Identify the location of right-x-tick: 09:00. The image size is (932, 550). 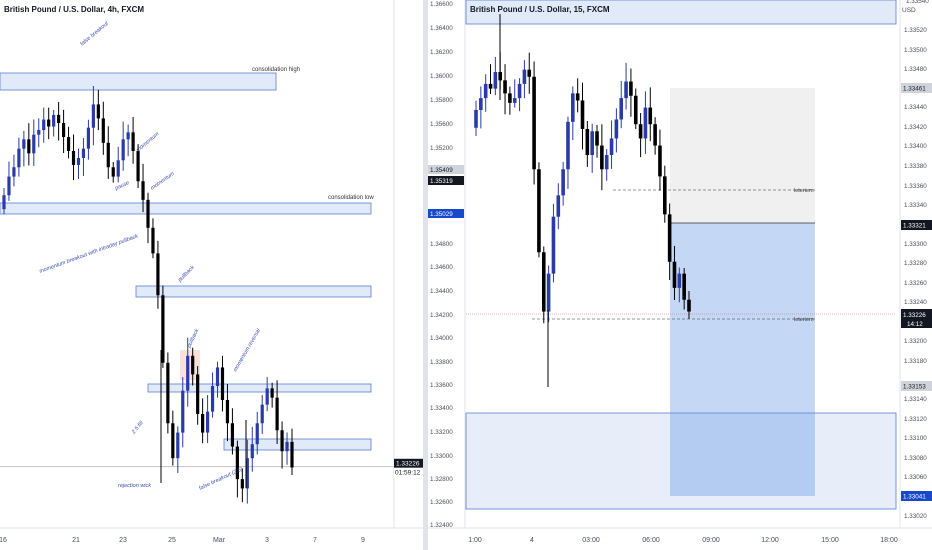
(711, 540).